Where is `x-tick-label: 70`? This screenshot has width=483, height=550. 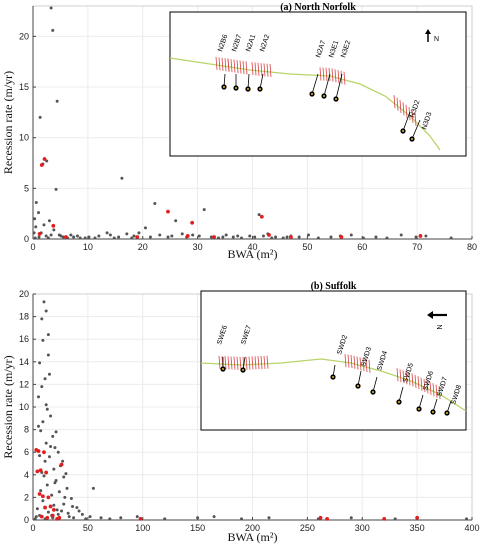 x-tick-label: 70 is located at coordinates (417, 247).